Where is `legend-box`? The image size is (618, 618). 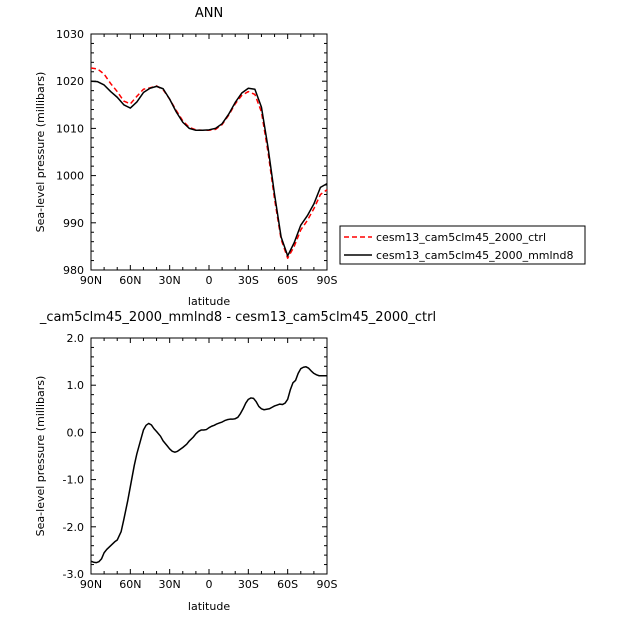 legend-box is located at coordinates (462, 245).